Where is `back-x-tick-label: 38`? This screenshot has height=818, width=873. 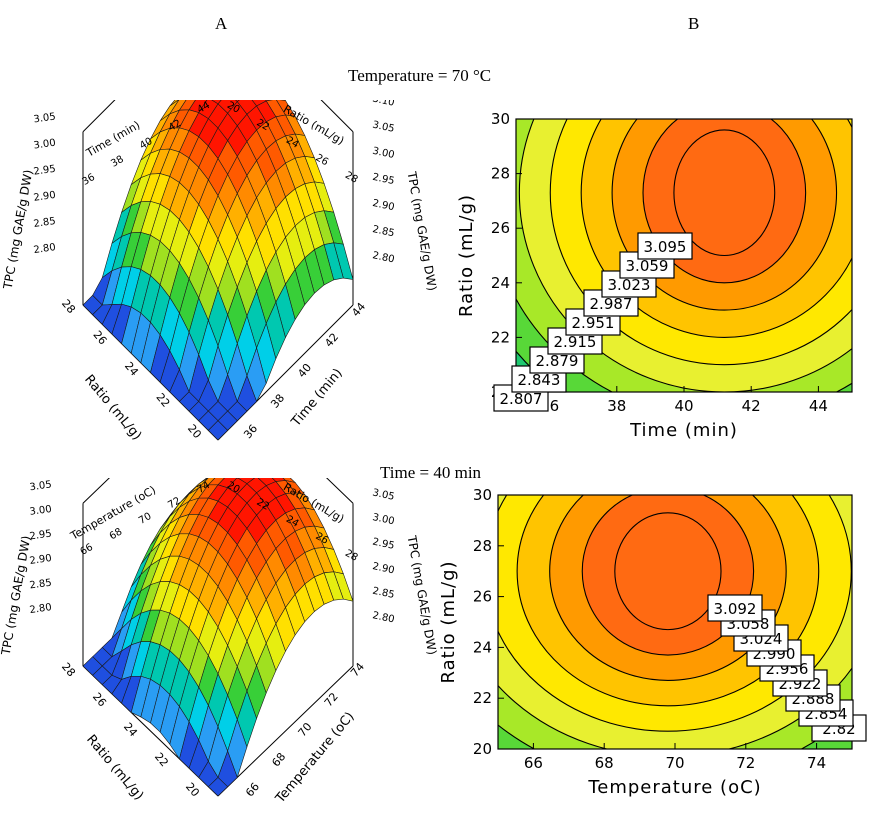 back-x-tick-label: 38 is located at coordinates (117, 162).